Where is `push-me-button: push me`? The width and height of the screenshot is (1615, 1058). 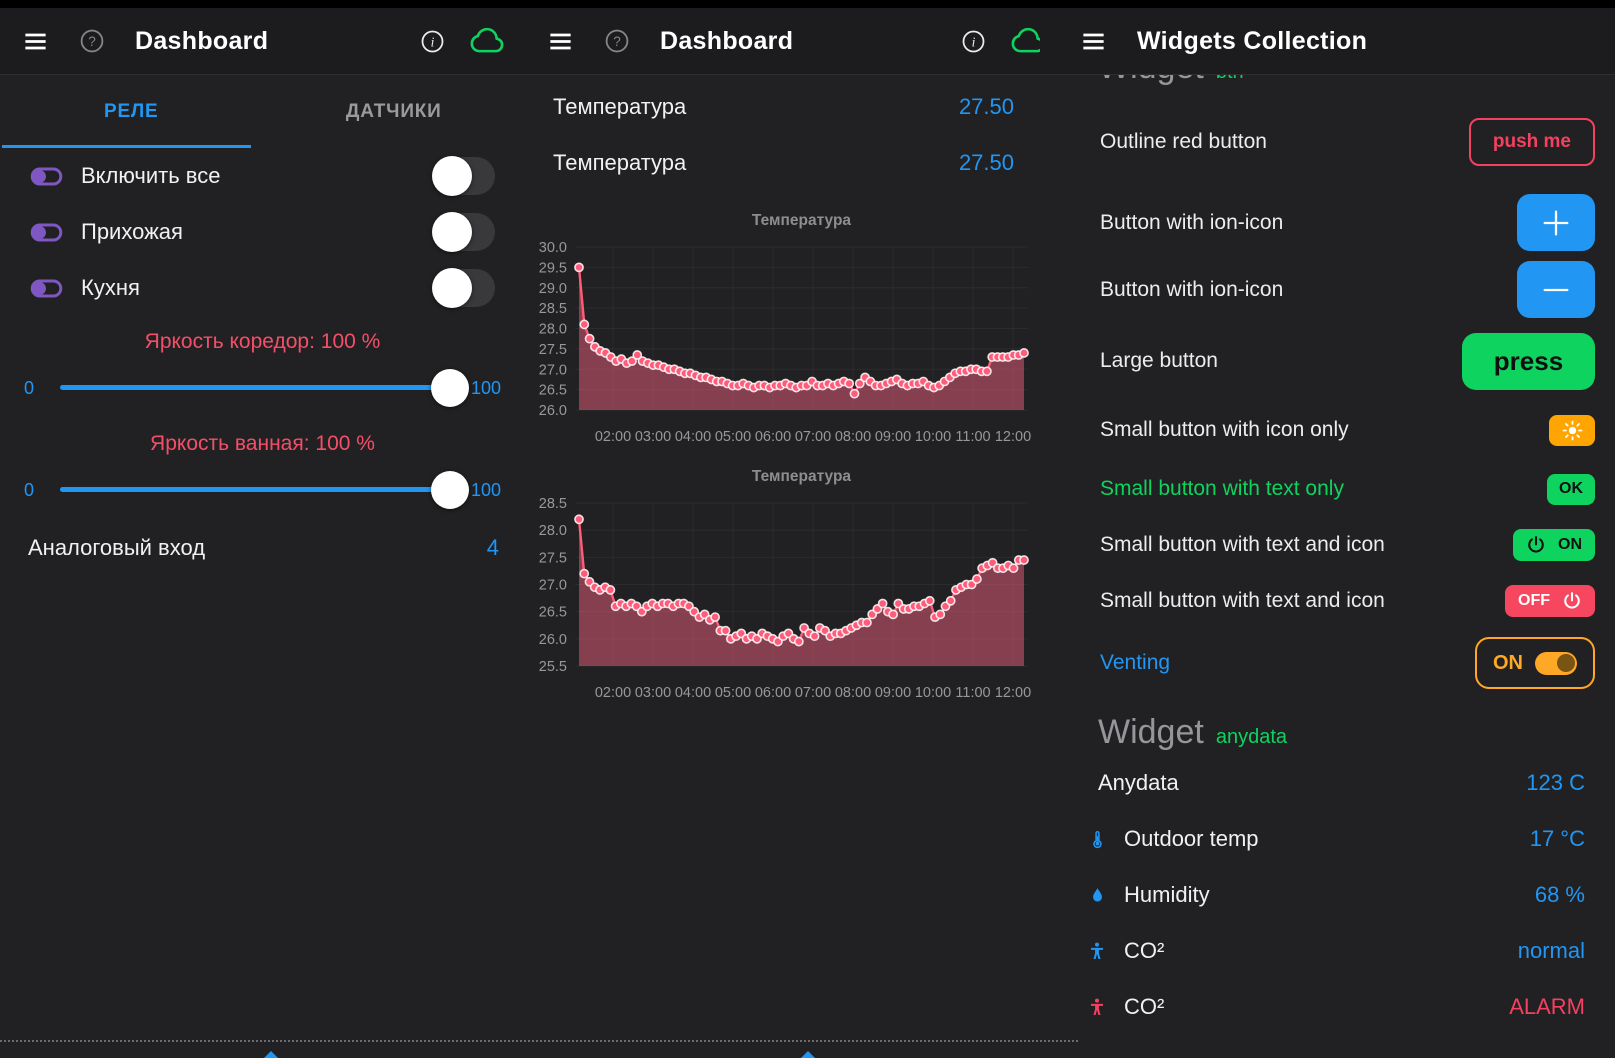
push-me-button: push me is located at coordinates (1531, 141).